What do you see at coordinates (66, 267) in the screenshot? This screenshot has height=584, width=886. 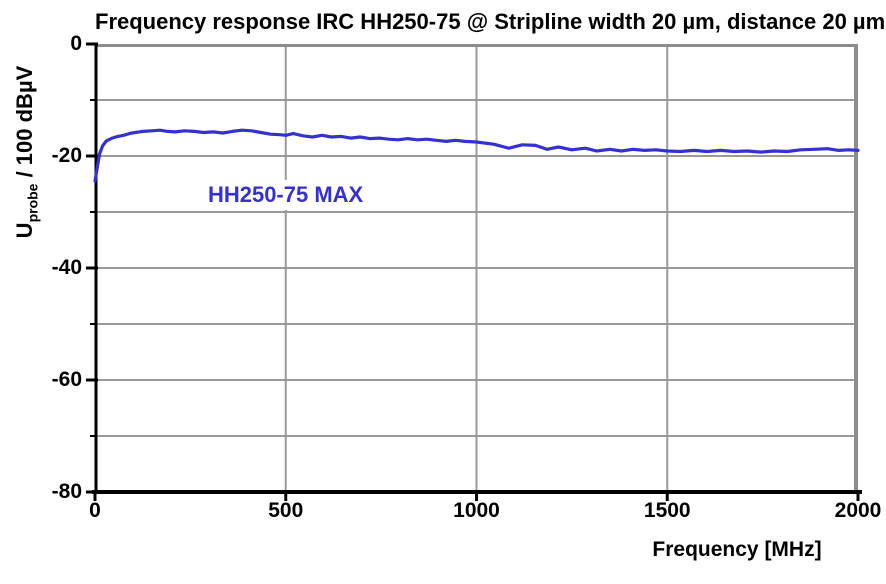 I see `y-tick-label: -40` at bounding box center [66, 267].